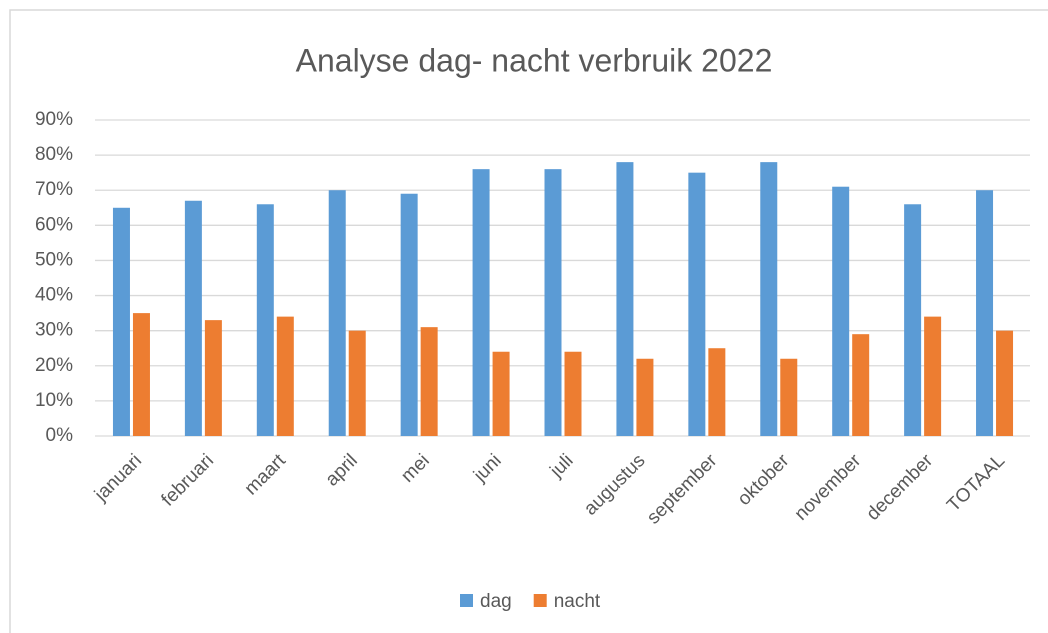 The width and height of the screenshot is (1048, 633). Describe the element at coordinates (54, 330) in the screenshot. I see `y-tick-label: 30%` at that location.